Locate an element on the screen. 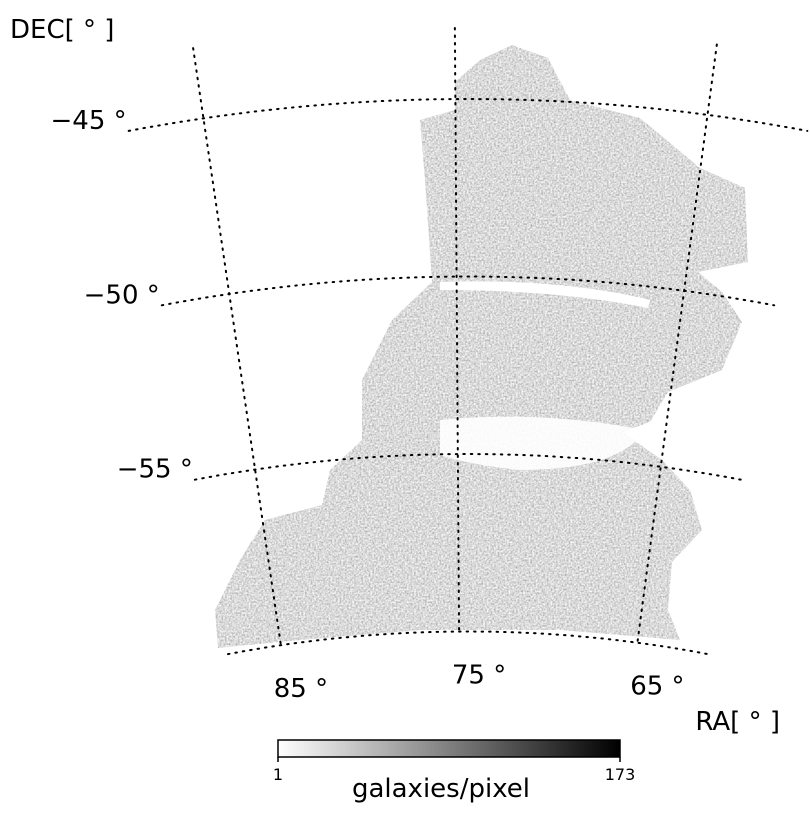 This screenshot has height=816, width=810. map-boundary is located at coordinates (468, 643).